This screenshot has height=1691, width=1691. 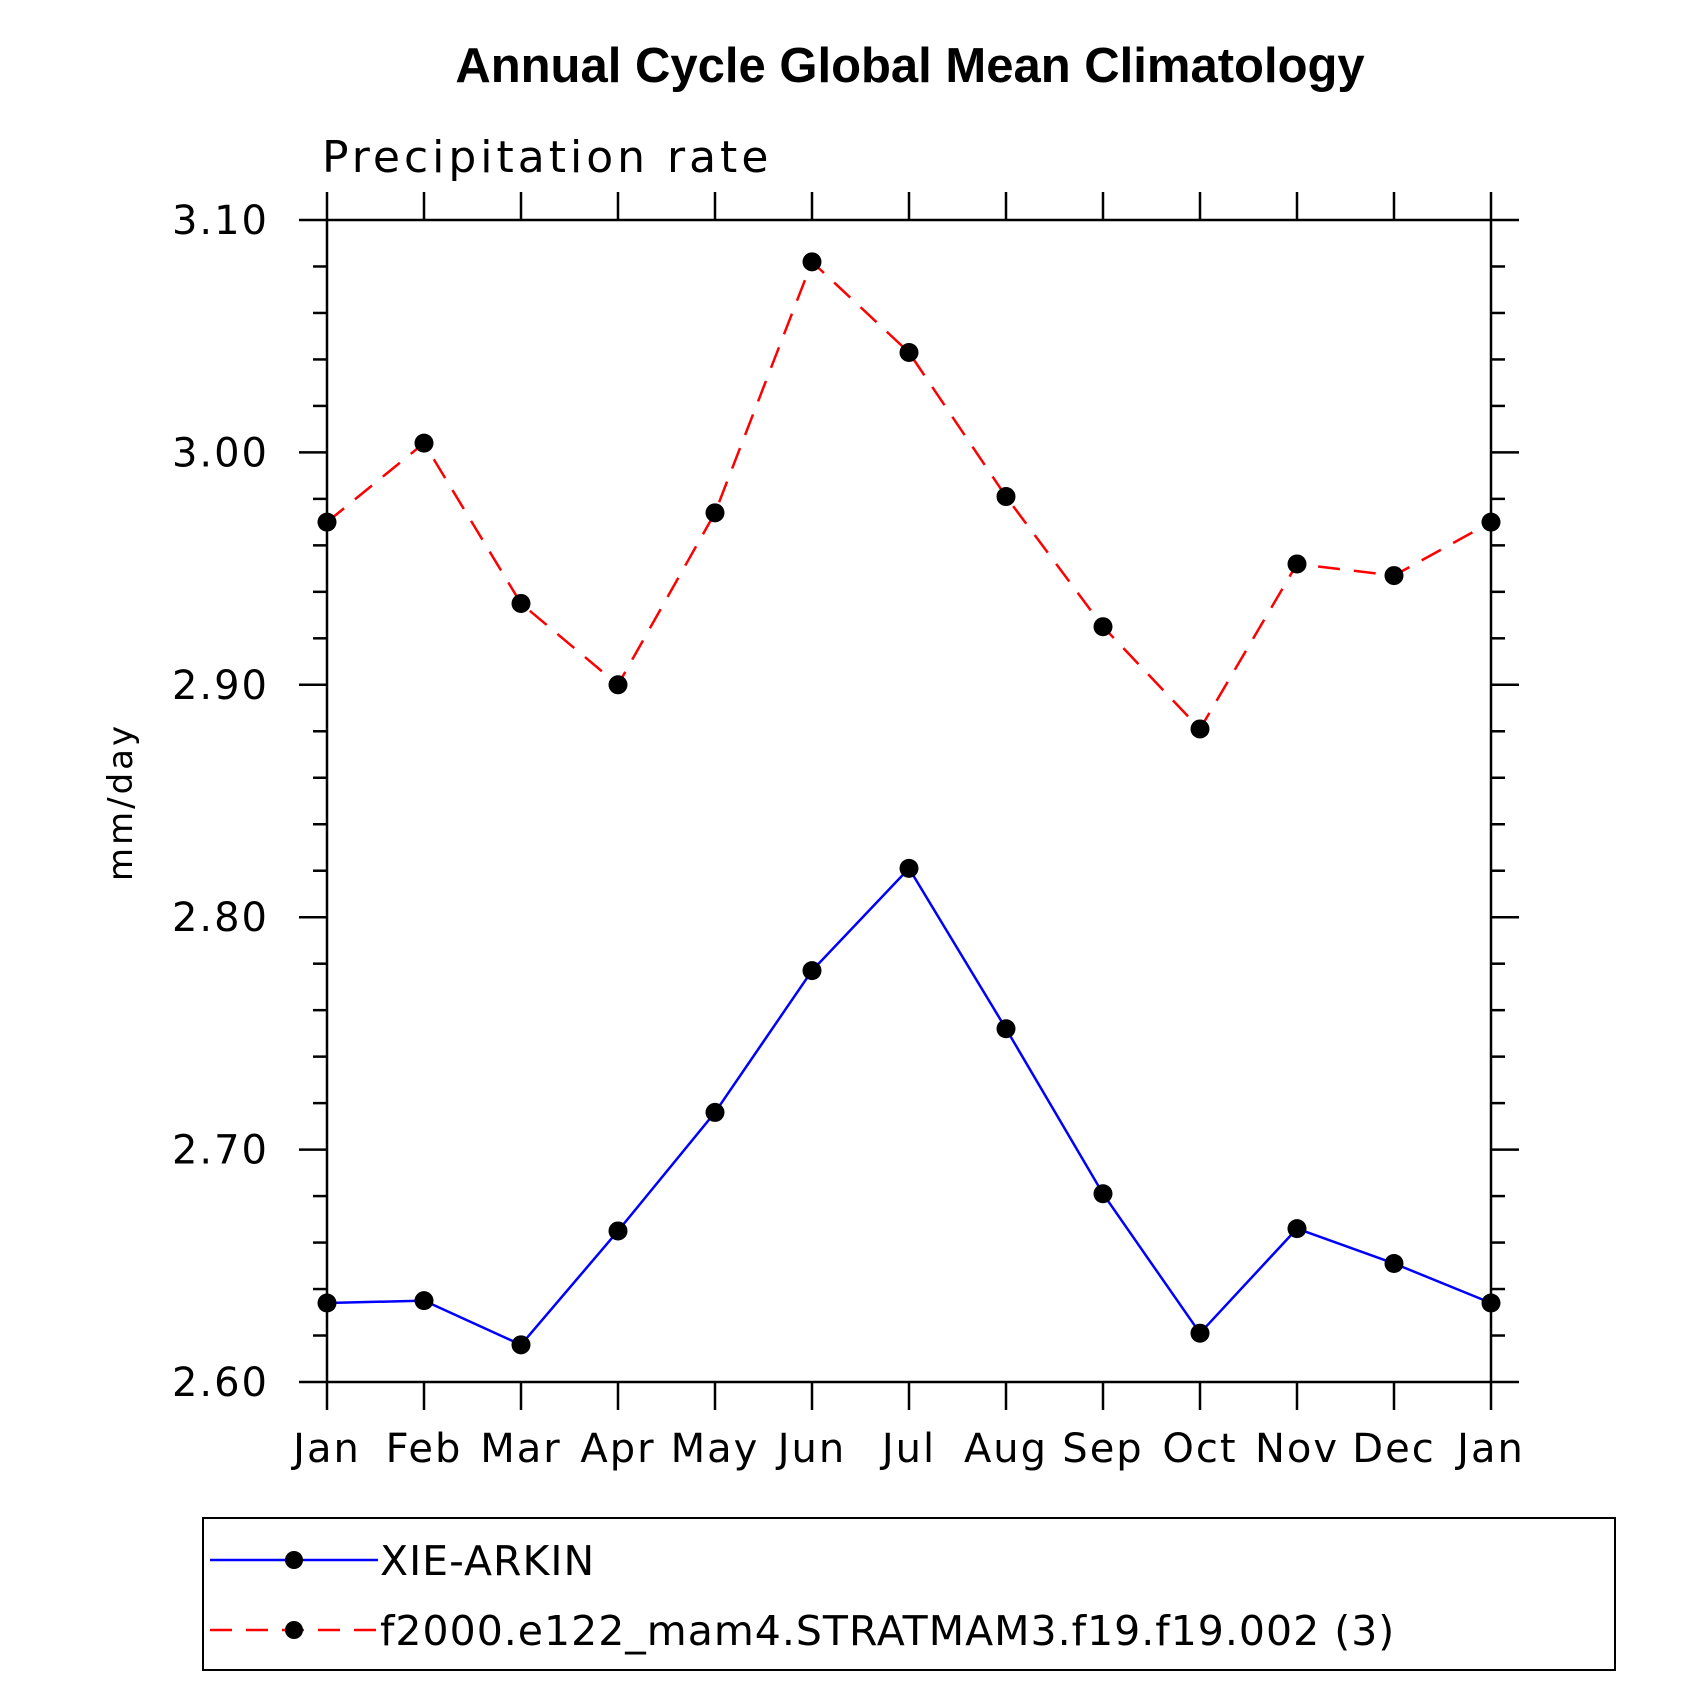 What do you see at coordinates (220, 686) in the screenshot?
I see `y-tick-label: 2.90` at bounding box center [220, 686].